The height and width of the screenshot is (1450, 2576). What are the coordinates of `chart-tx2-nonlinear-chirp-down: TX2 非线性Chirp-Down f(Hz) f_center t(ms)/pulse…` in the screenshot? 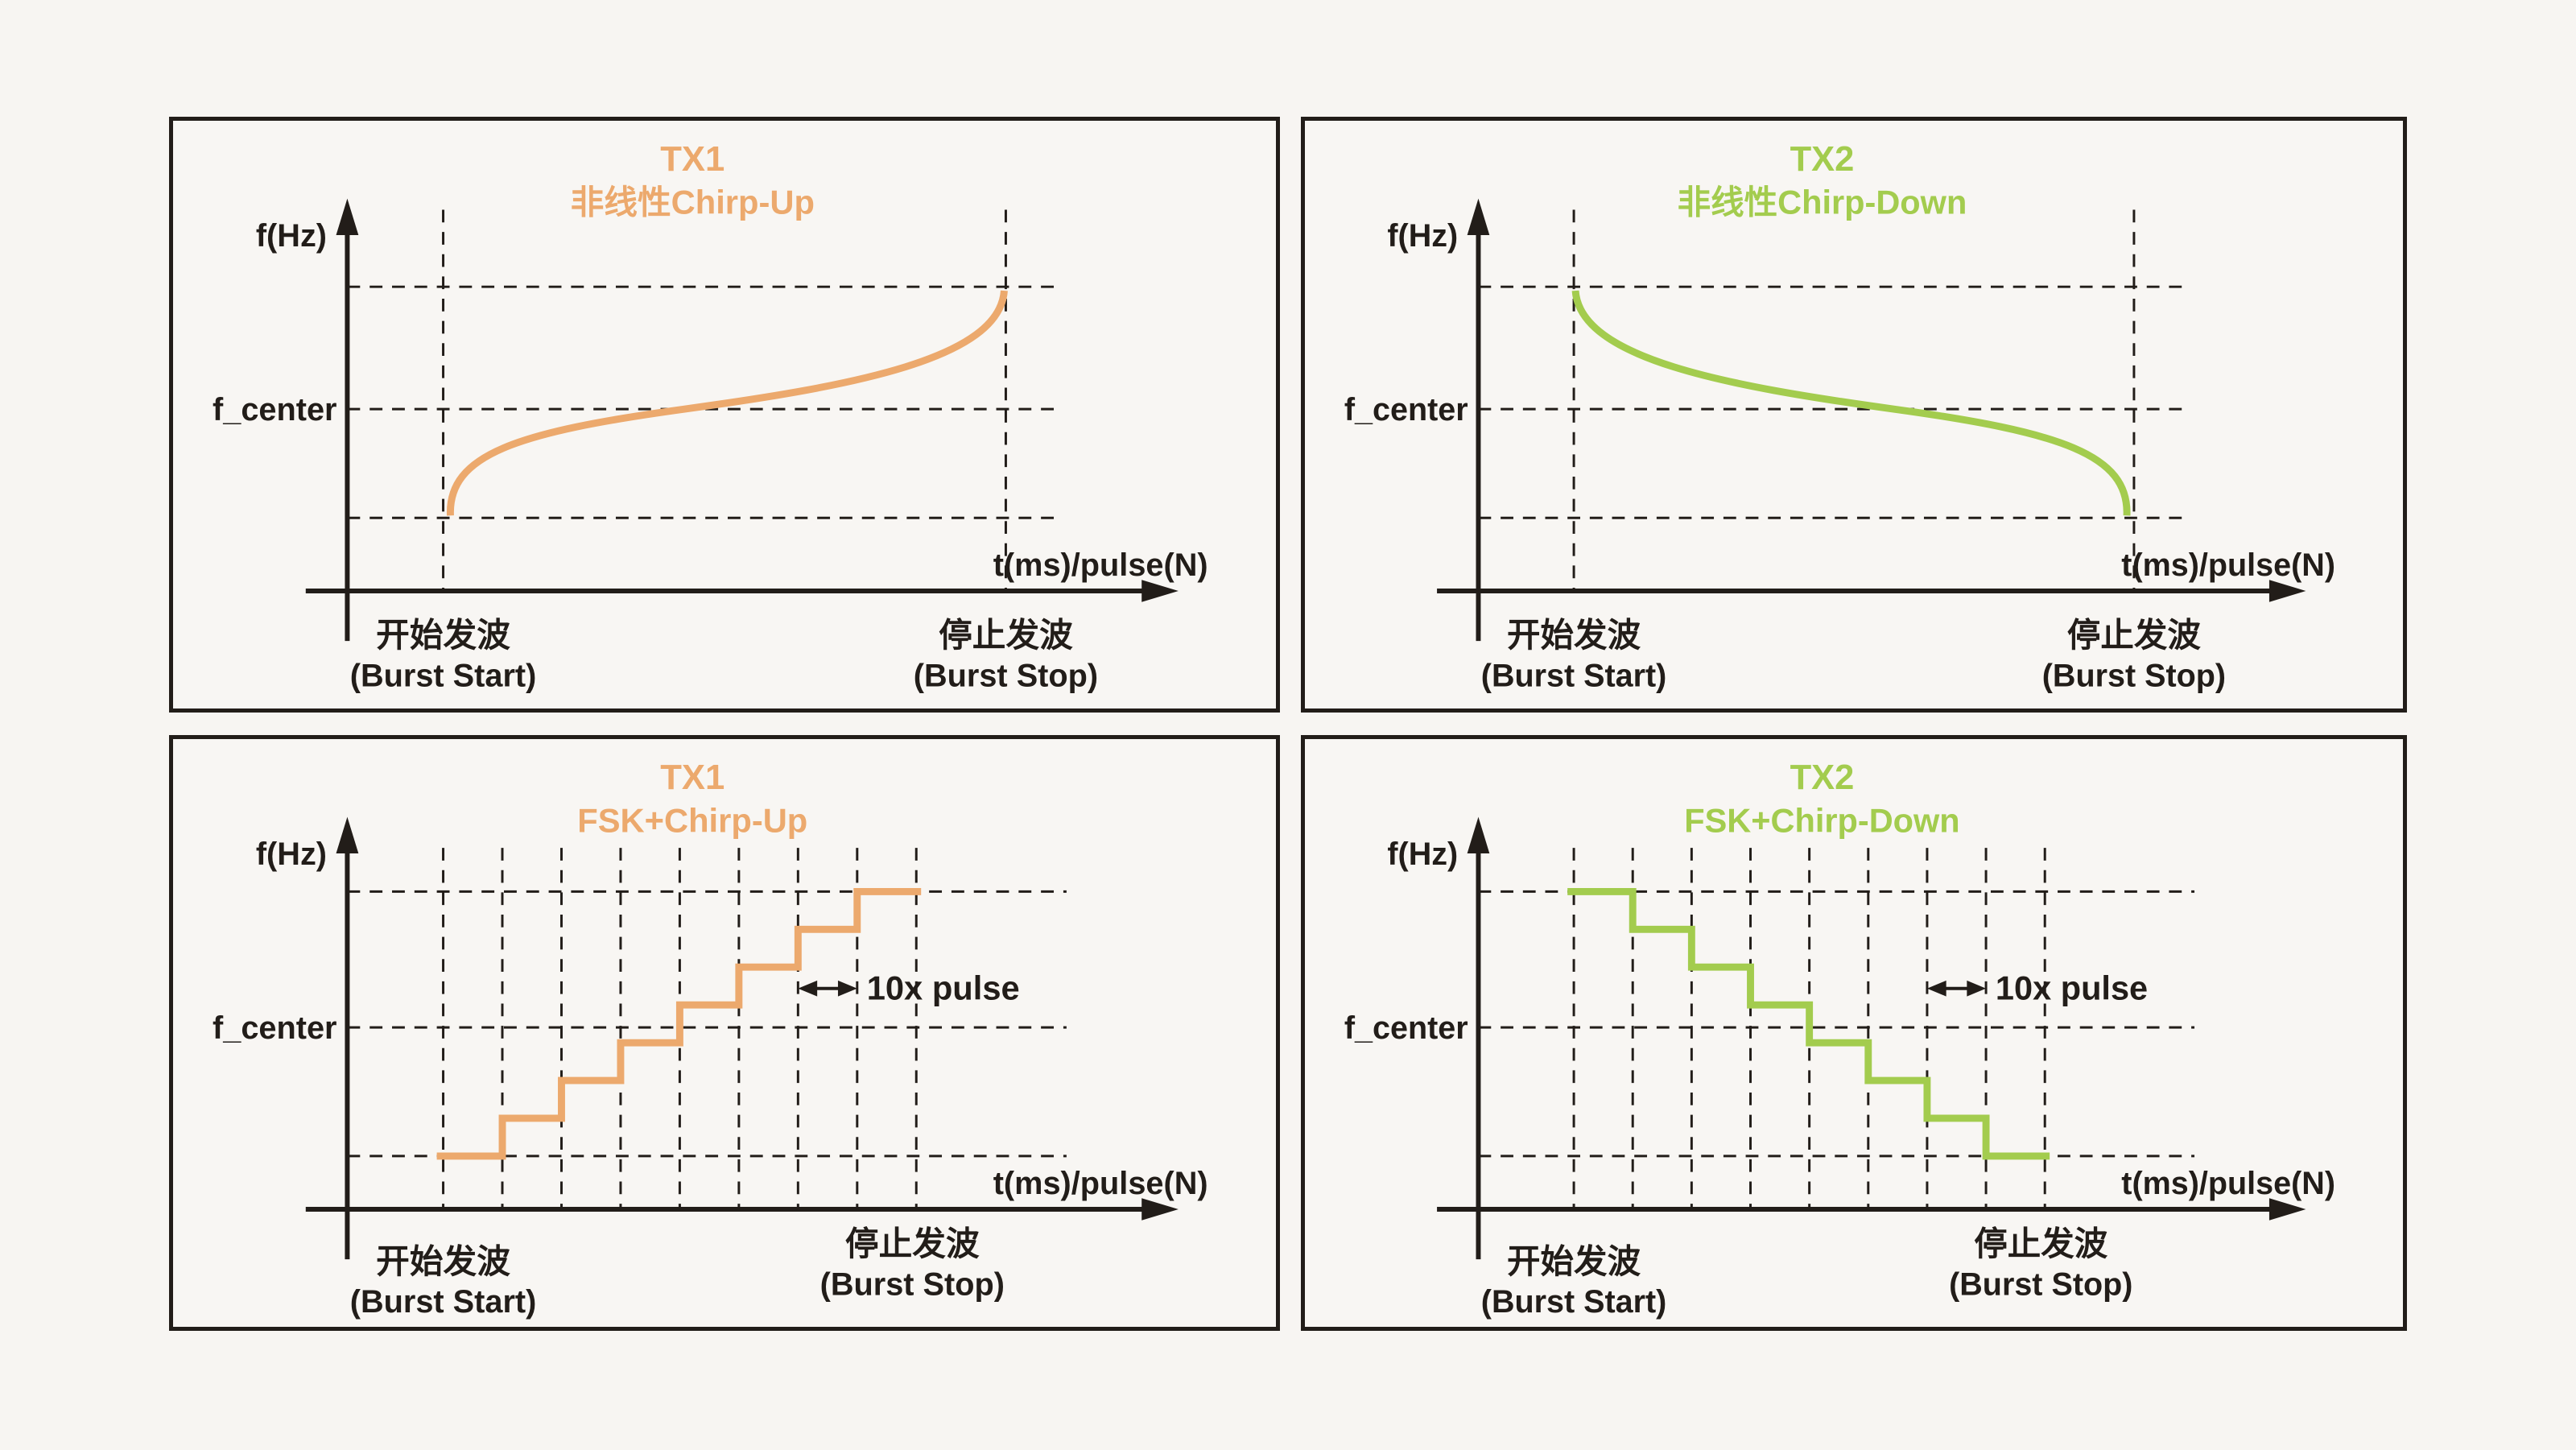 It's located at (1839, 416).